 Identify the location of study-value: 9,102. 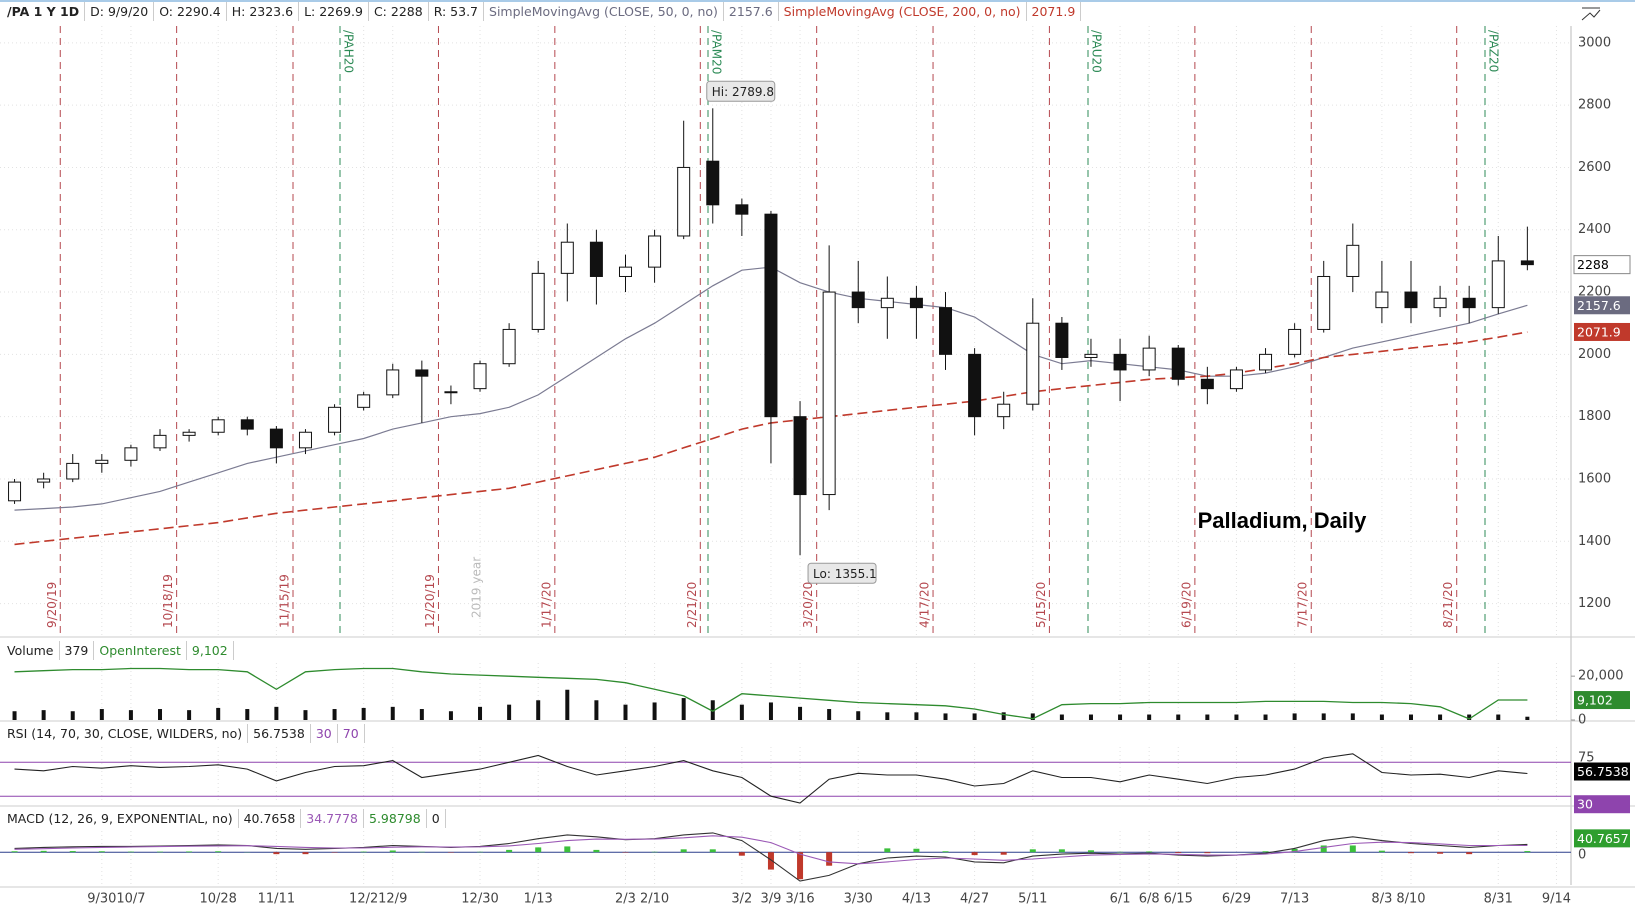
(210, 650).